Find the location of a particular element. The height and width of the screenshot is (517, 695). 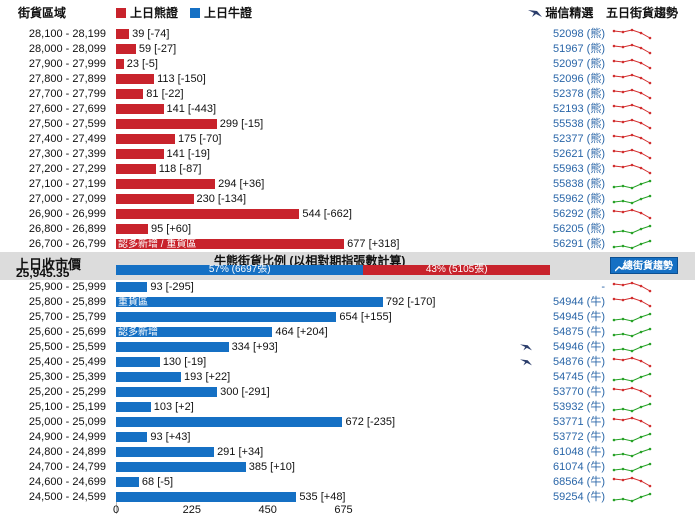

bull-bar-note: 認多新增 is located at coordinates (138, 332).